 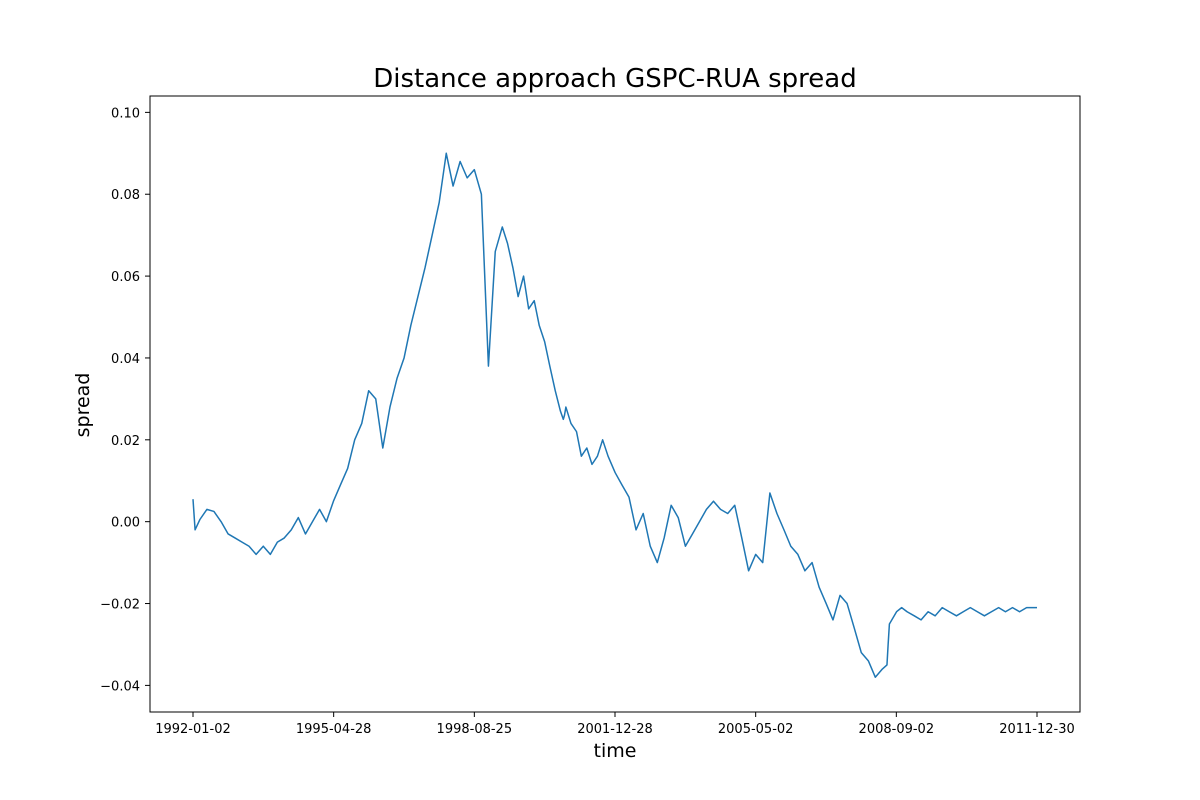 I want to click on y-tick-label: 0.02, so click(x=125, y=441).